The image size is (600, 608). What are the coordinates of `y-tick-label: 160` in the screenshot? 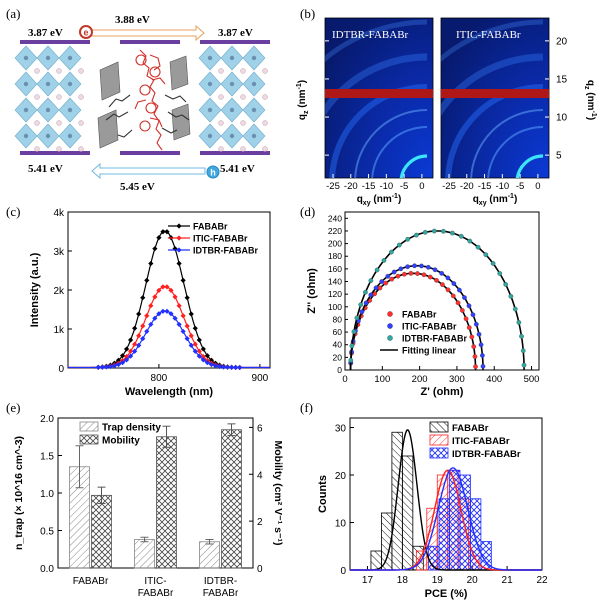 It's located at (335, 269).